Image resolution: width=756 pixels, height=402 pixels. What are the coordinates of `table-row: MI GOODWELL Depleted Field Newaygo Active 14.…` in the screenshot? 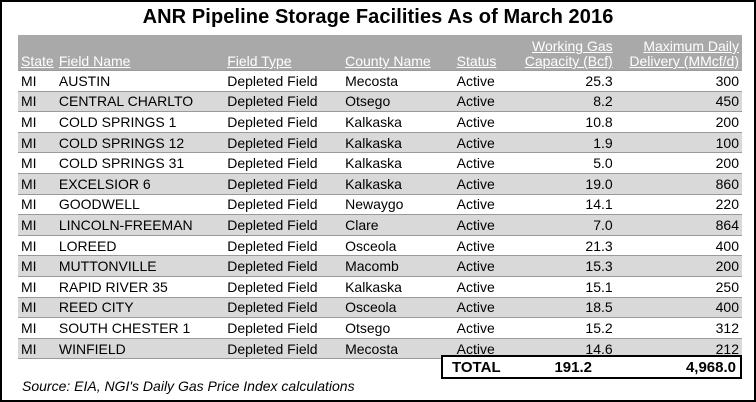 It's located at (380, 204).